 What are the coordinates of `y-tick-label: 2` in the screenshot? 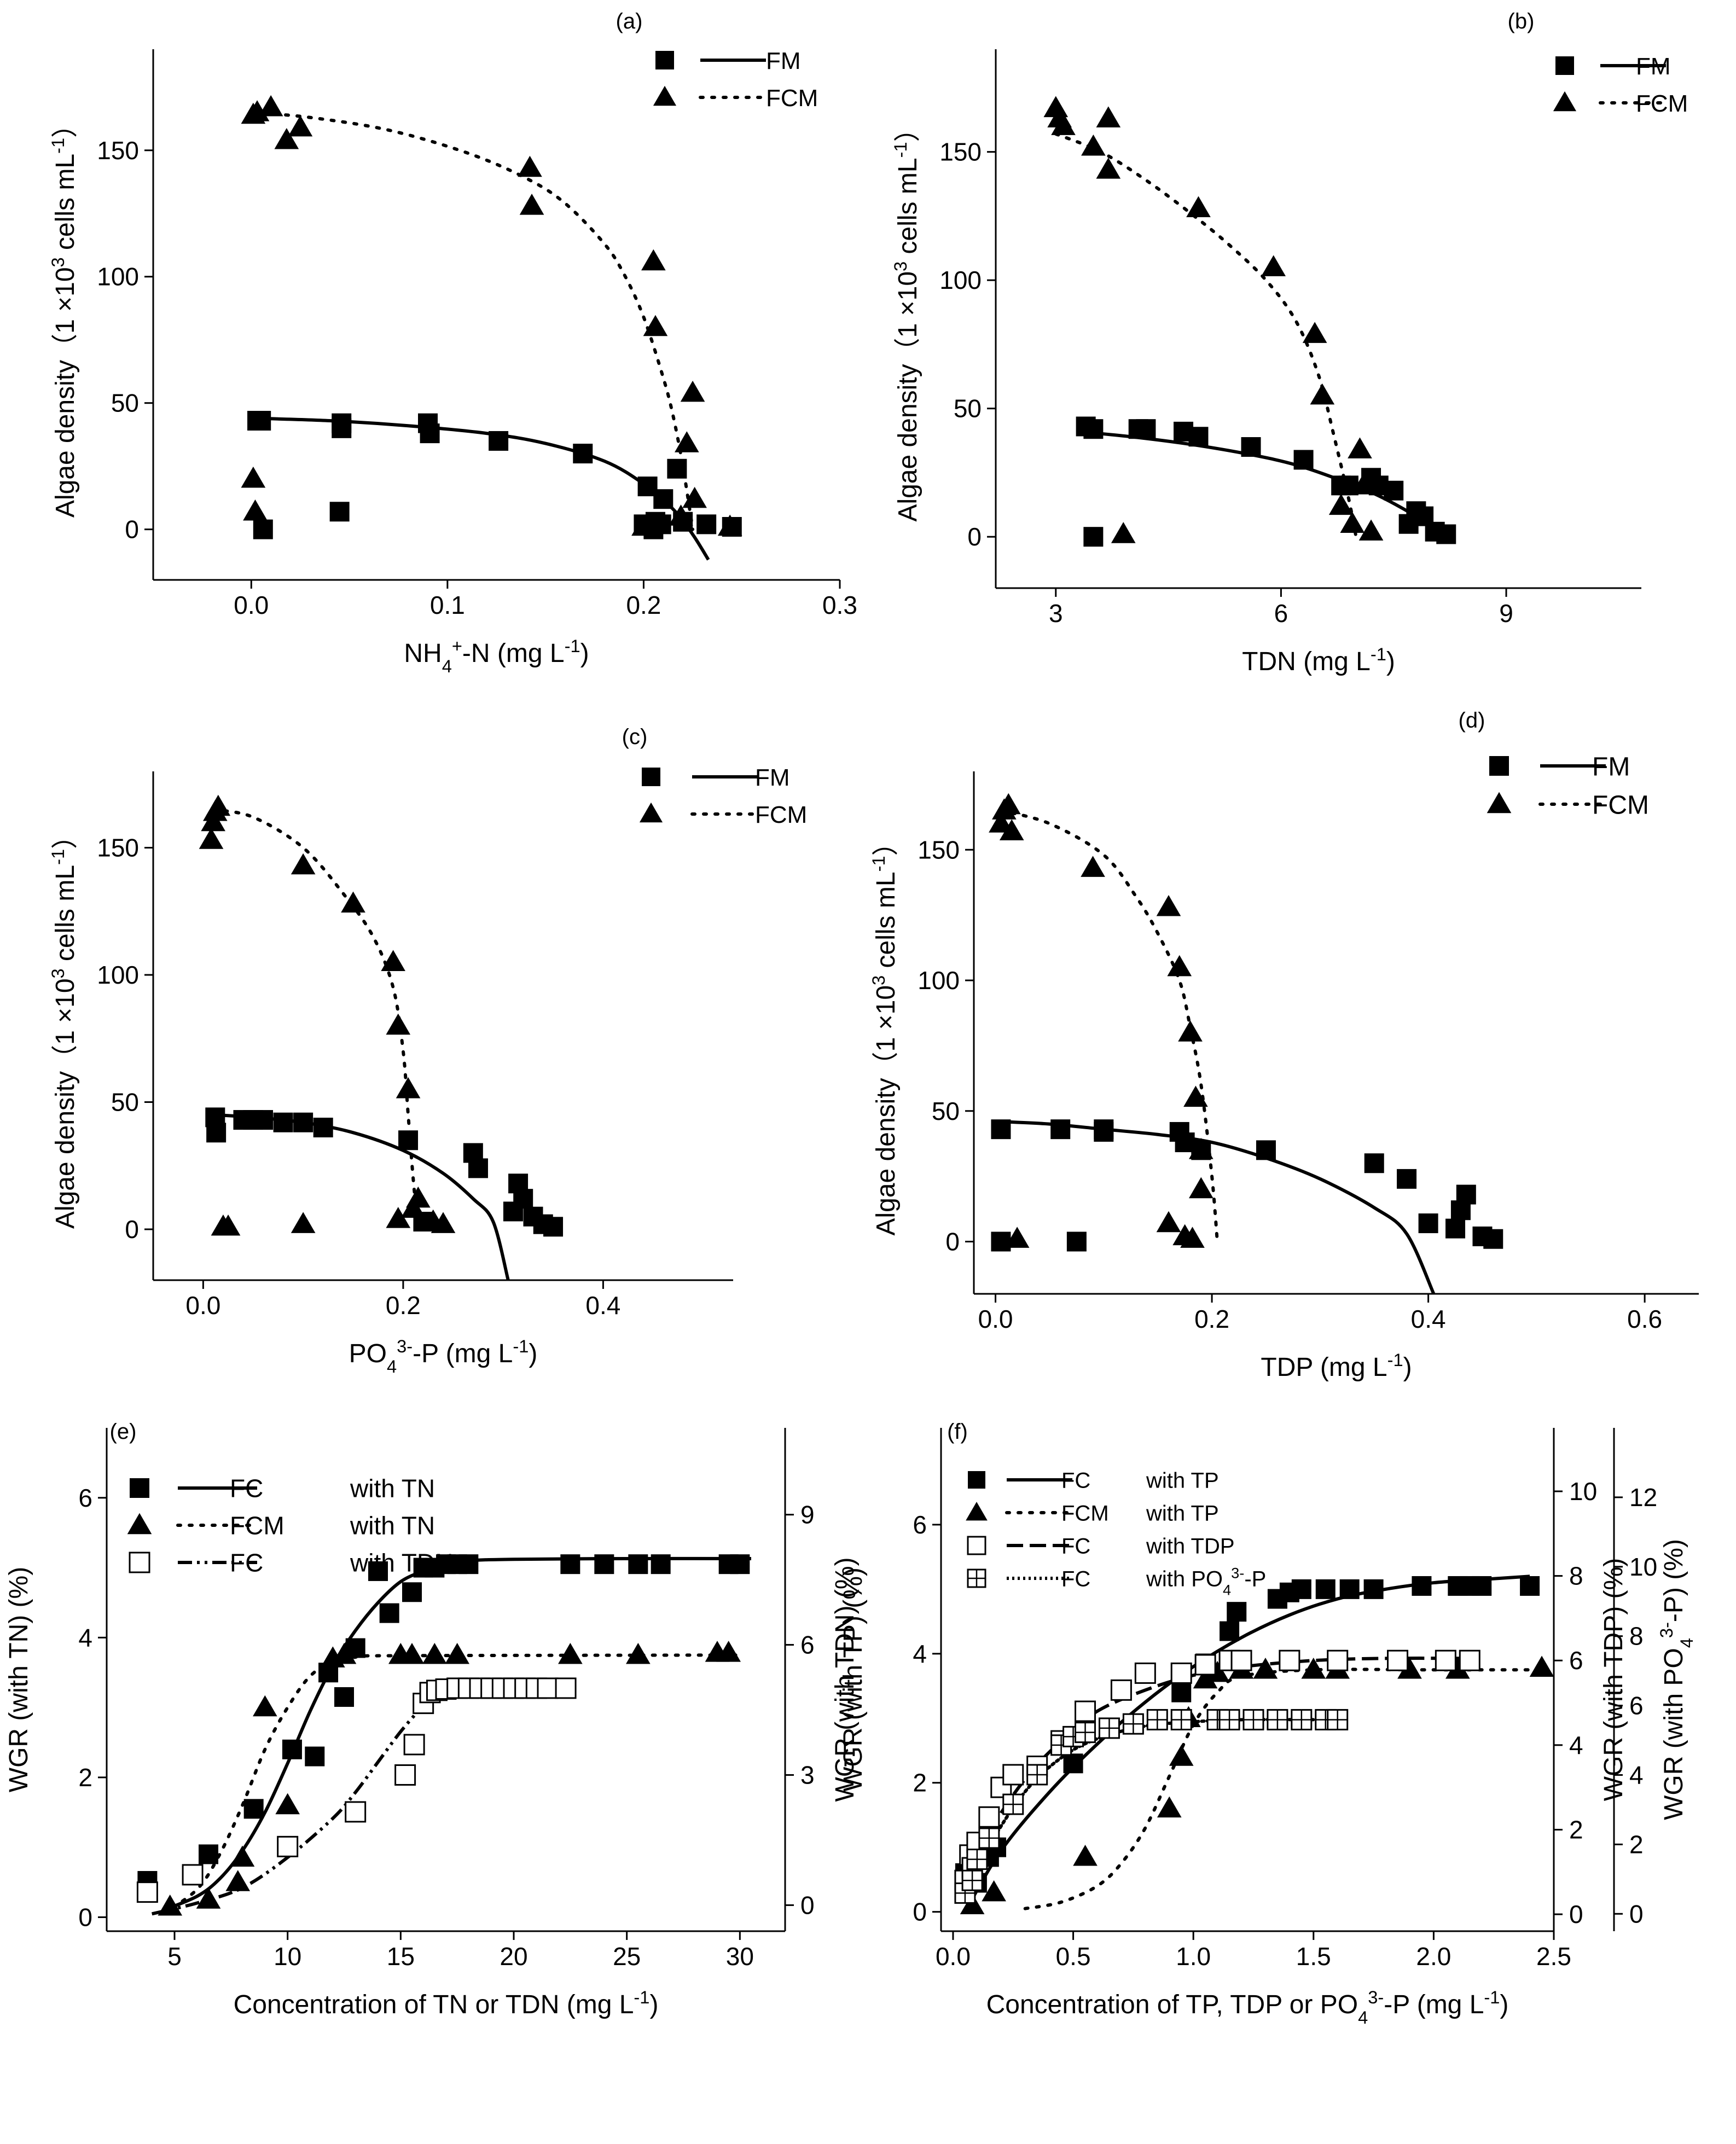 It's located at (85, 1777).